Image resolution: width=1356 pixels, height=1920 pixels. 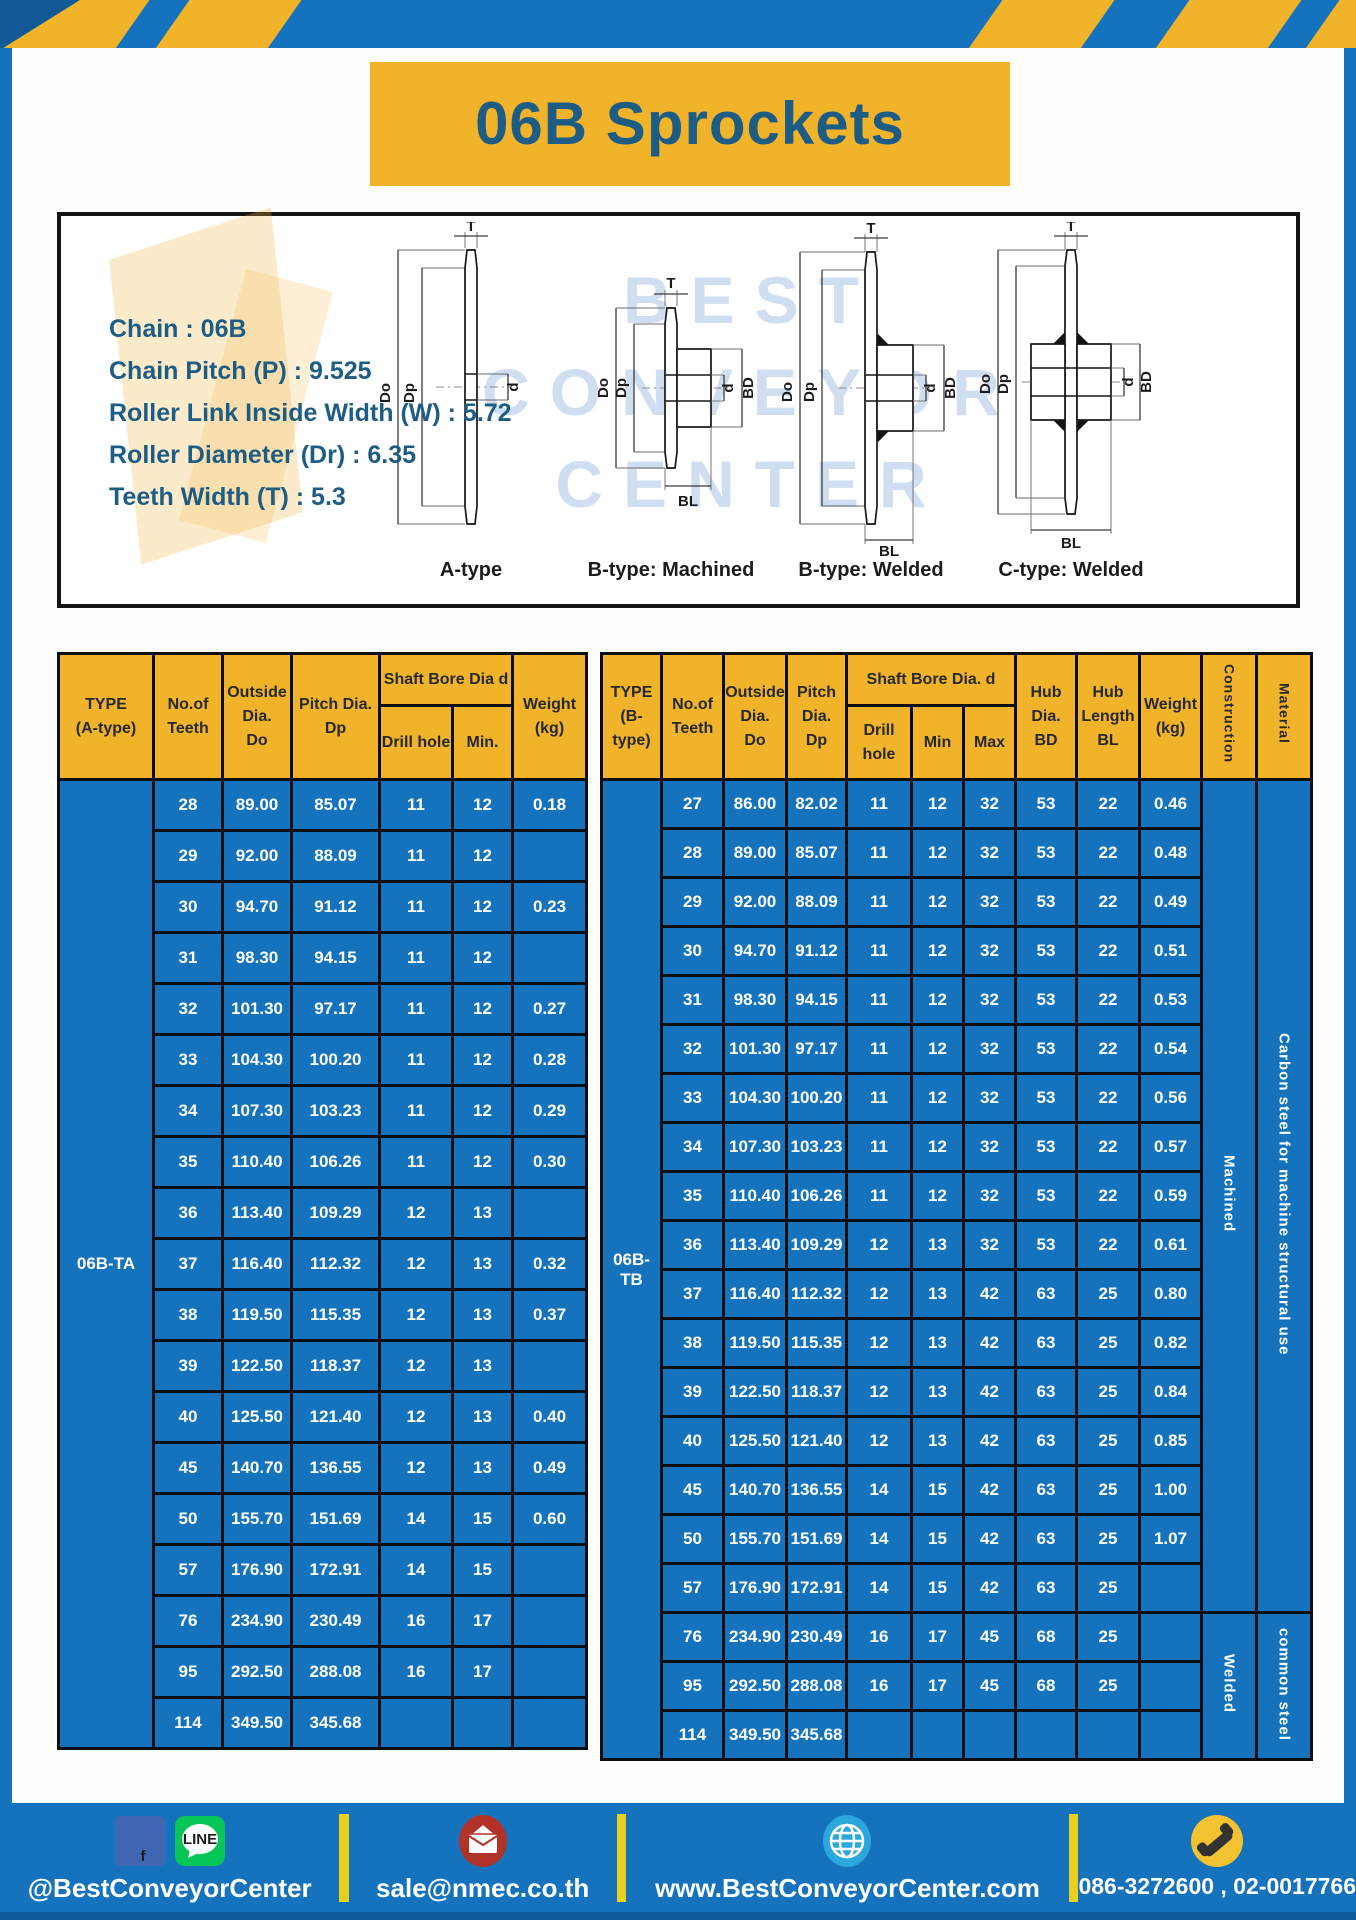 I want to click on data-cell: 140.70, so click(x=257, y=1468).